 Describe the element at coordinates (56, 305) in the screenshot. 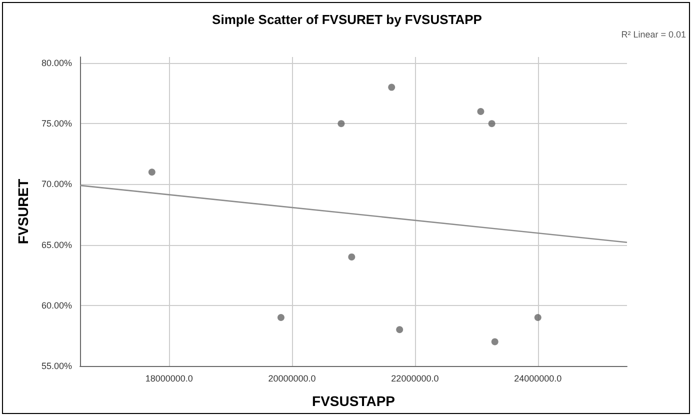

I see `y-tick-label: 60.00%` at that location.